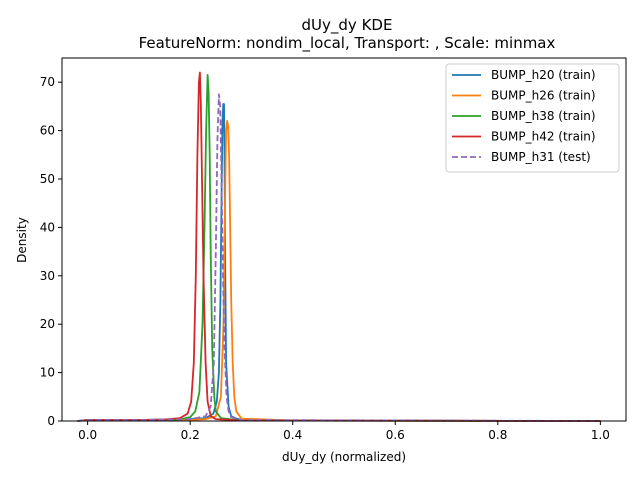 The width and height of the screenshot is (640, 480). I want to click on legend-label-2: BUMP_h38 (train), so click(543, 116).